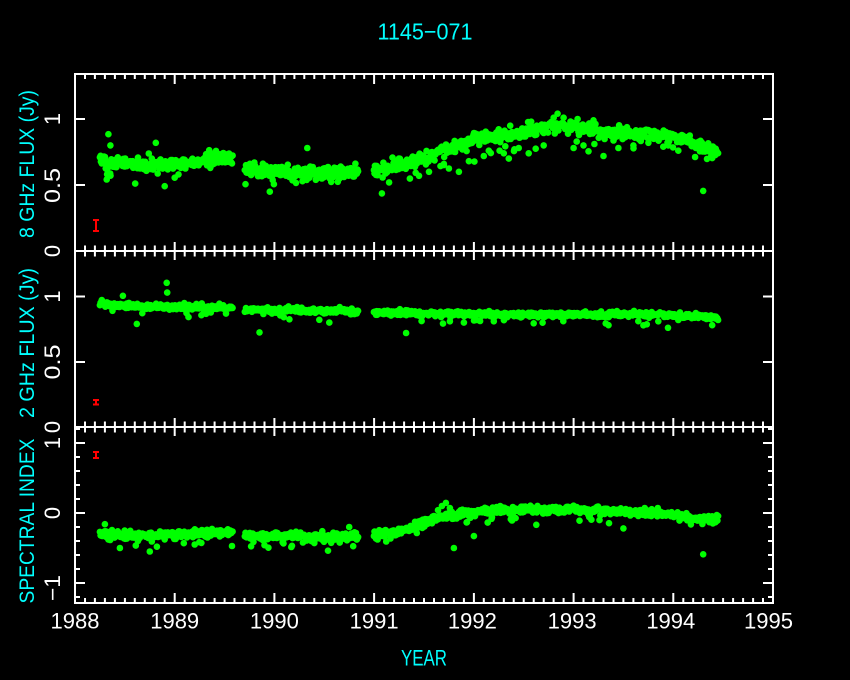  What do you see at coordinates (424, 658) in the screenshot?
I see `svg-text: YEAR` at bounding box center [424, 658].